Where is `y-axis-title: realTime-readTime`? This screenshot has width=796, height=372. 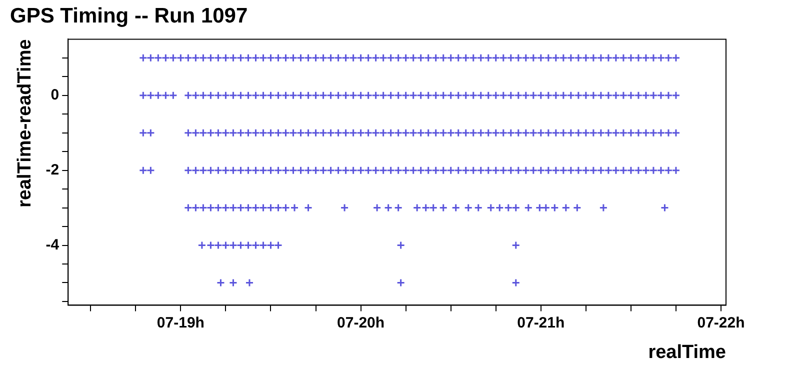
y-axis-title: realTime-readTime is located at coordinates (25, 123).